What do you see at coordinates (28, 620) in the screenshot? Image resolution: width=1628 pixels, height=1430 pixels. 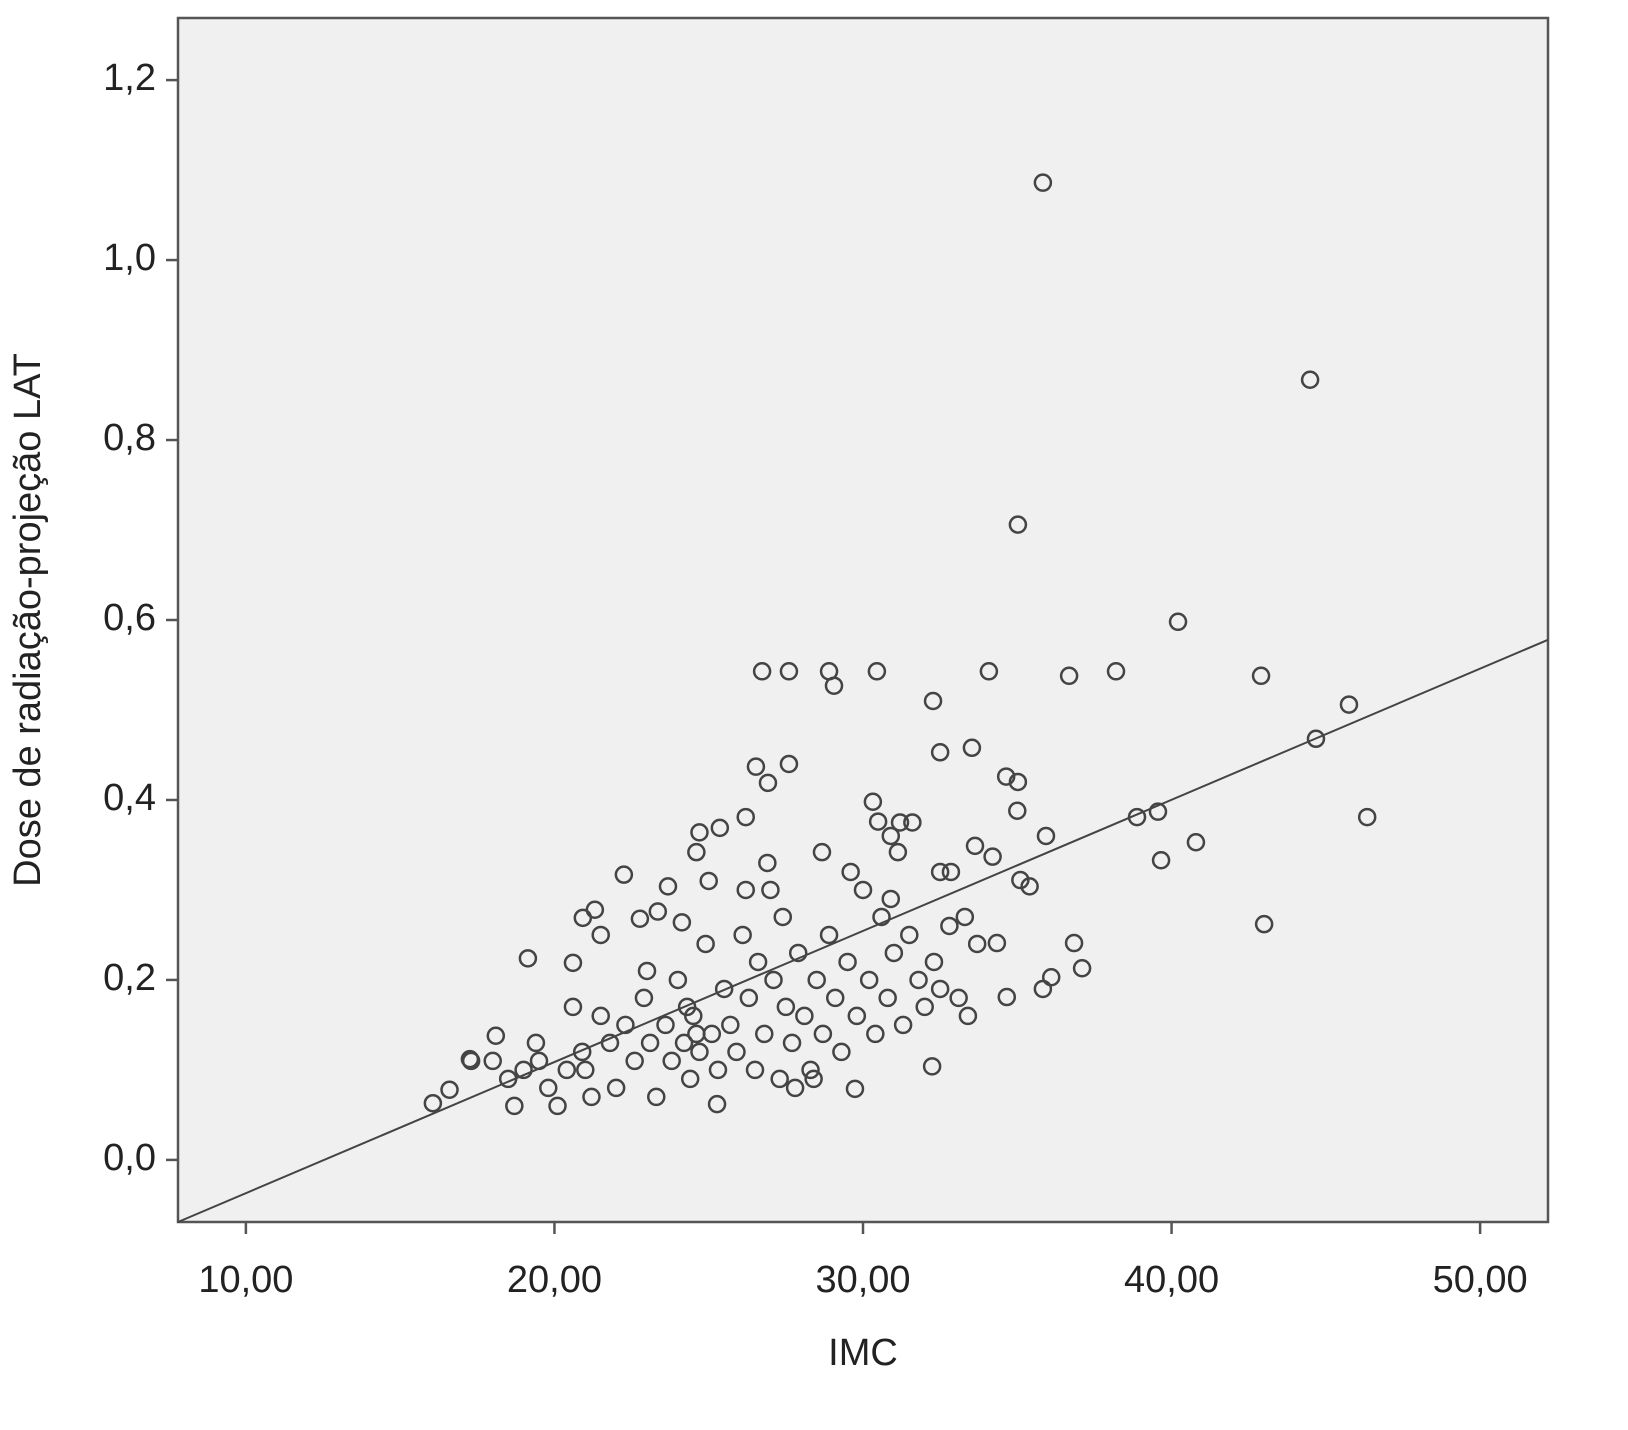 I see `y-axis-label: Dose de radiação-projeção LAT` at bounding box center [28, 620].